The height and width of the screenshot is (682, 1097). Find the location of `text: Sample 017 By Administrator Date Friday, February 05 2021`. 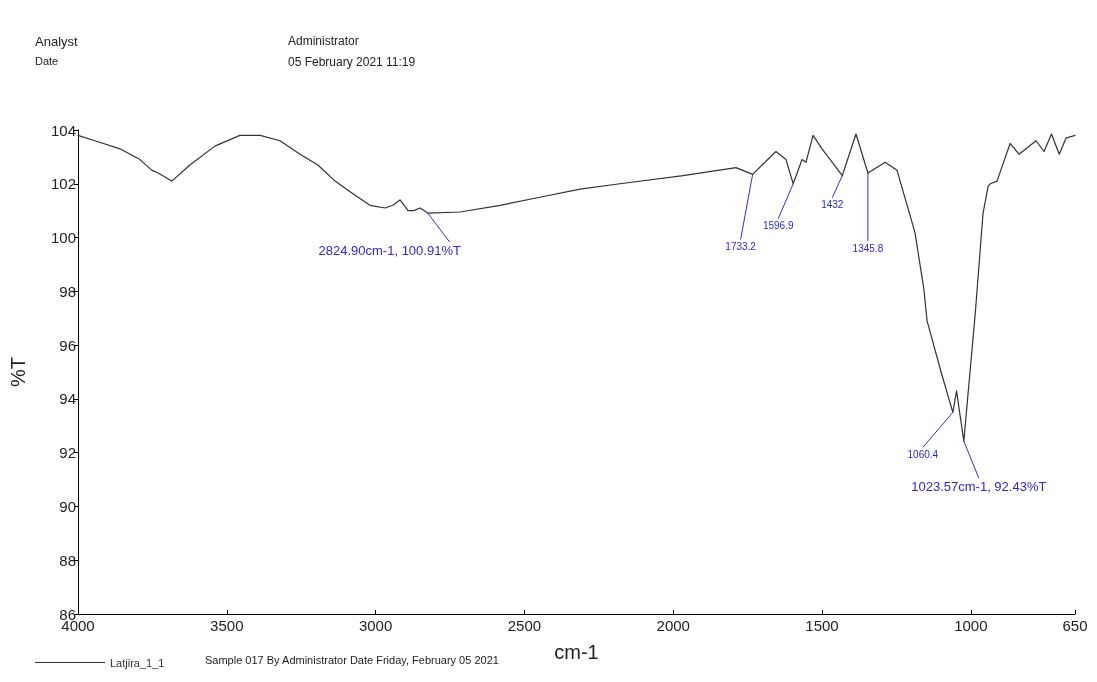

text: Sample 017 By Administrator Date Friday, February 05 2021 is located at coordinates (352, 659).